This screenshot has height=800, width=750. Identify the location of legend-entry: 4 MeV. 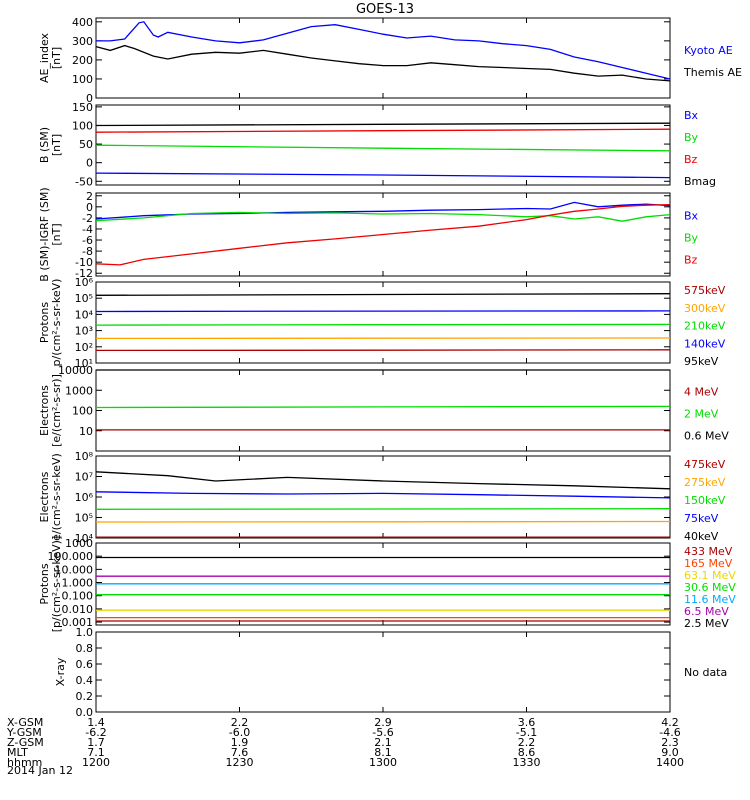
(701, 392).